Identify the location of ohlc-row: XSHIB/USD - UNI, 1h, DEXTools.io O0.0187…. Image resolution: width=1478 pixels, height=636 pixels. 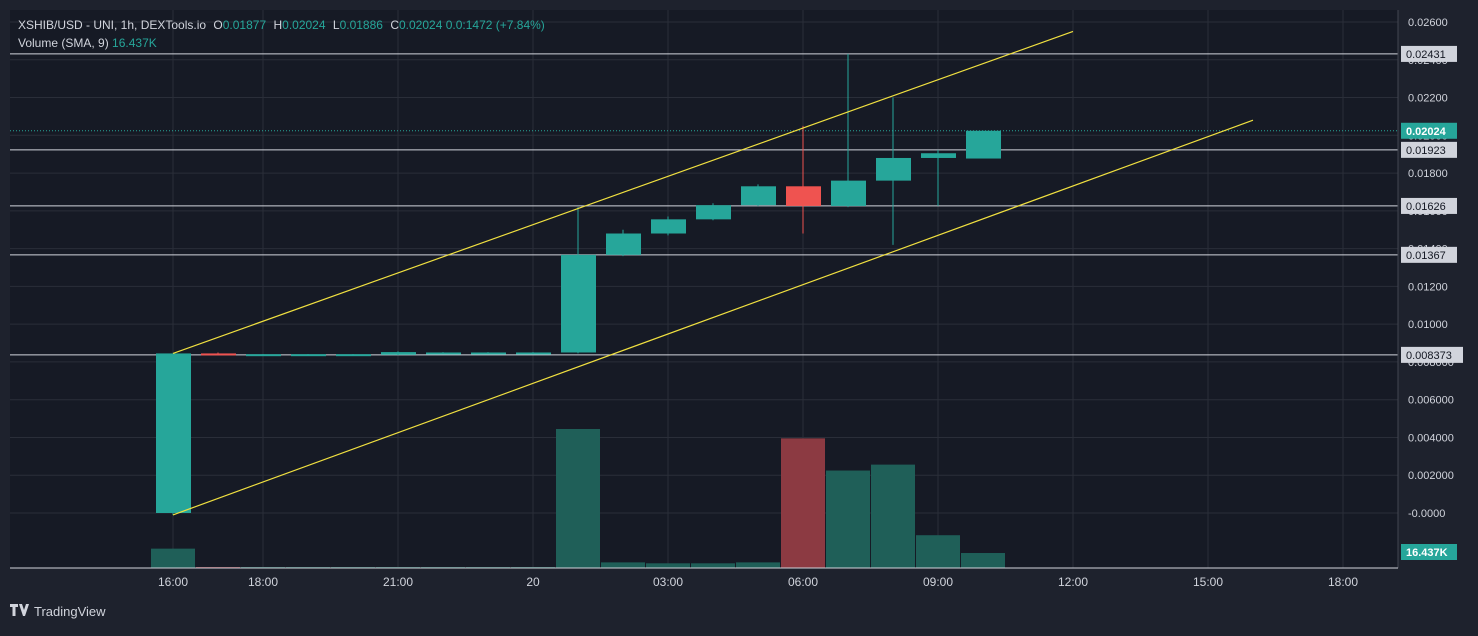
(281, 25).